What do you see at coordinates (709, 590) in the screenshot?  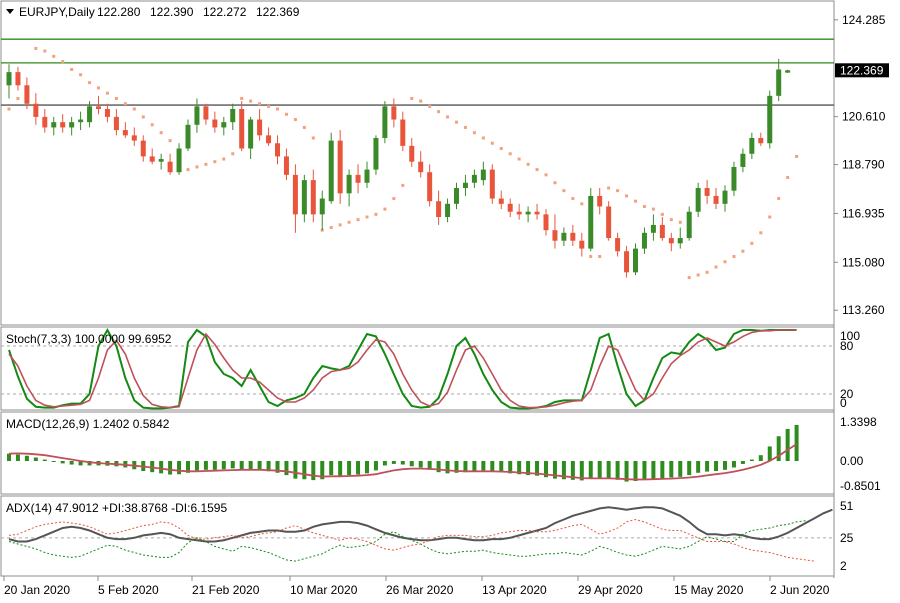 I see `date-tick-label: 15 May 2020` at bounding box center [709, 590].